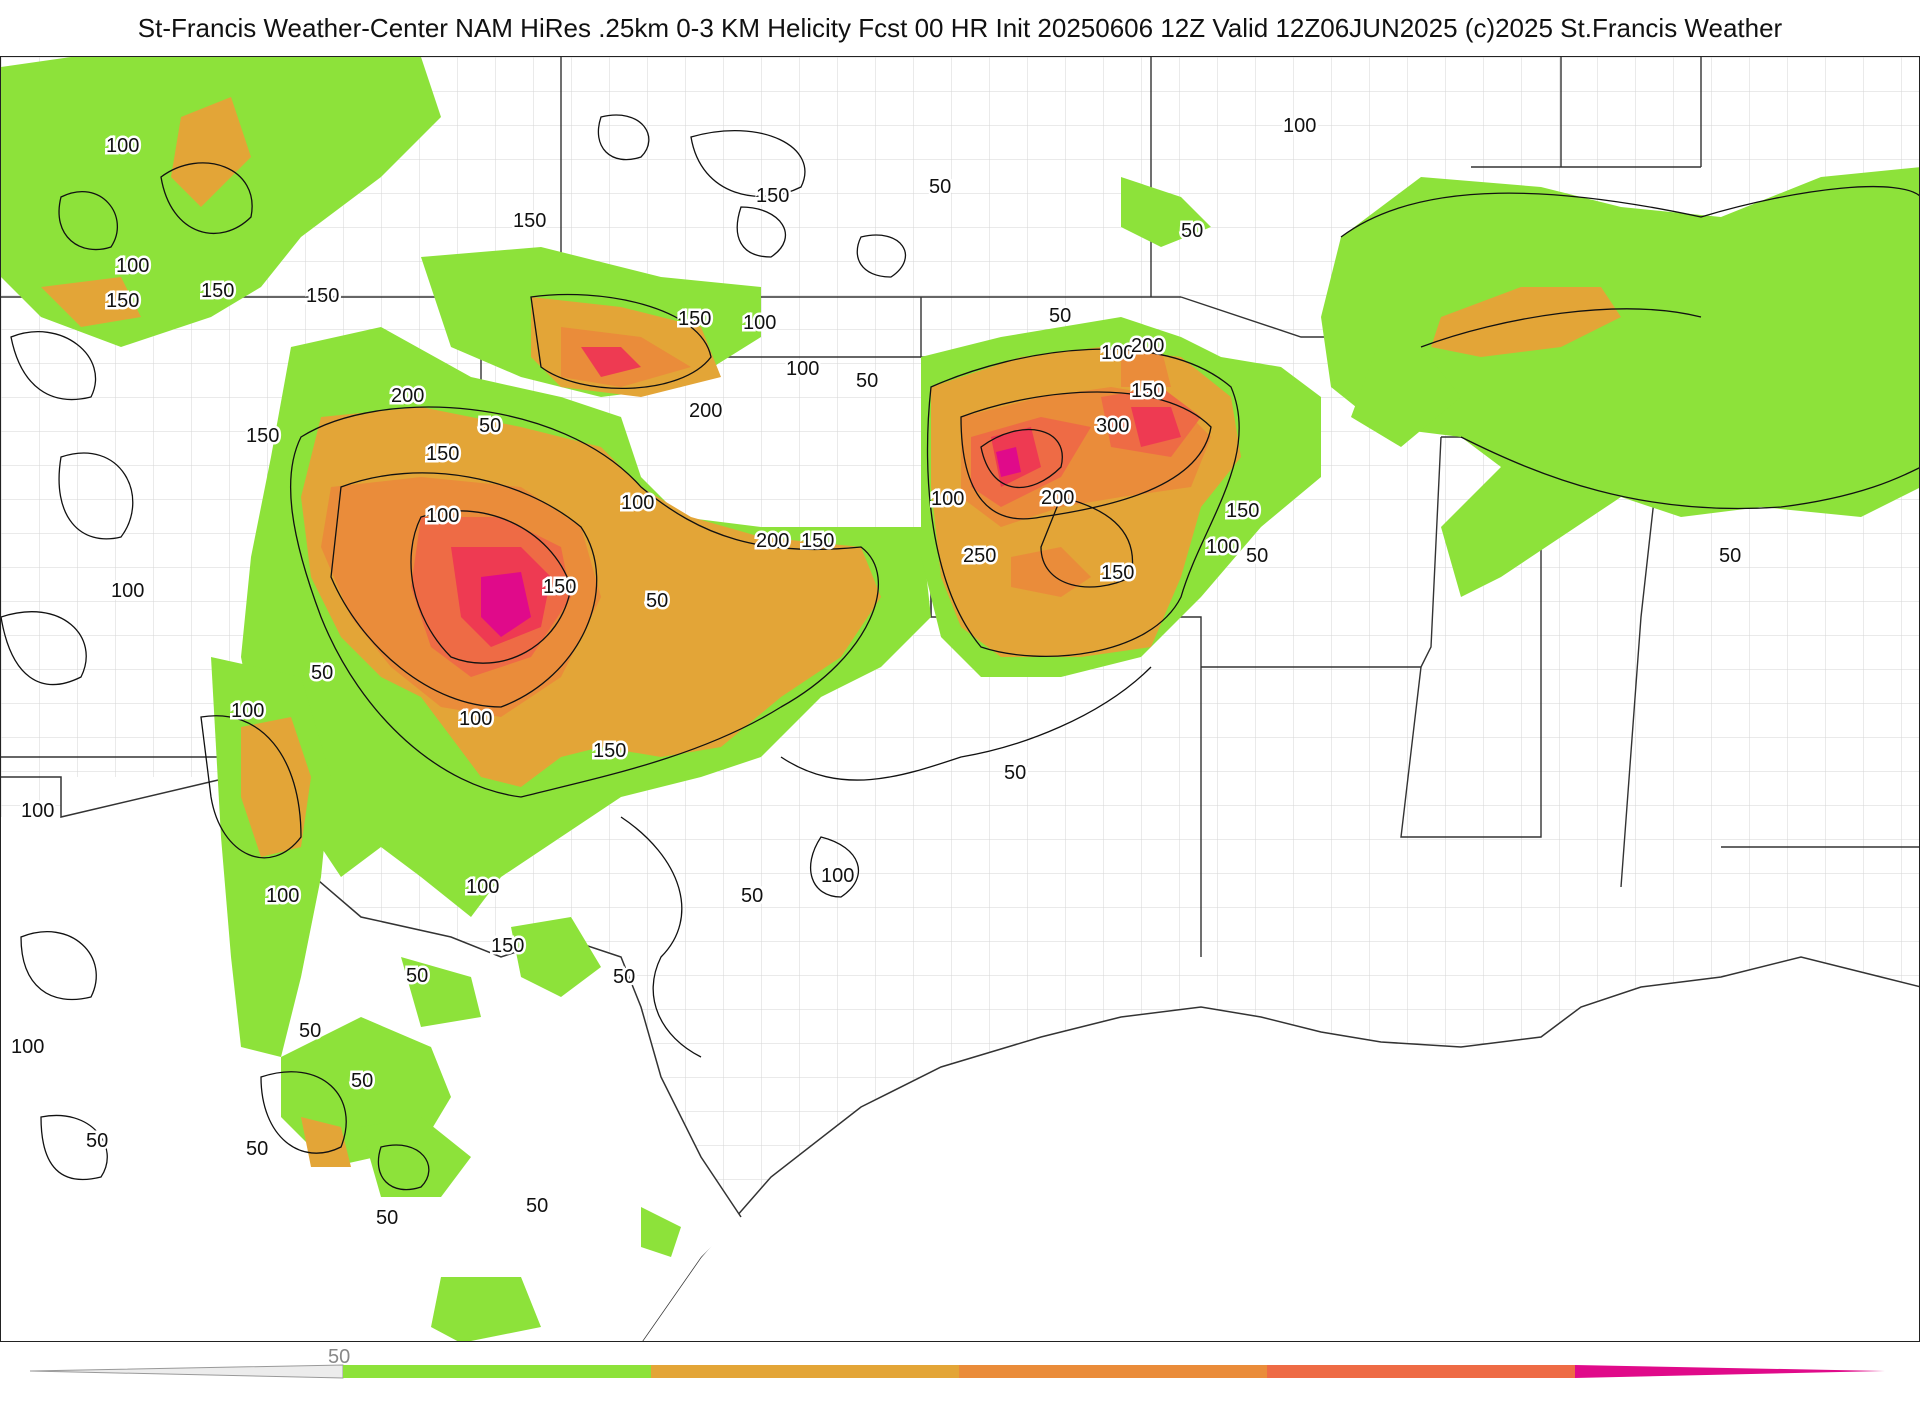  Describe the element at coordinates (371, 997) in the screenshot. I see `us-mexico-border` at that location.